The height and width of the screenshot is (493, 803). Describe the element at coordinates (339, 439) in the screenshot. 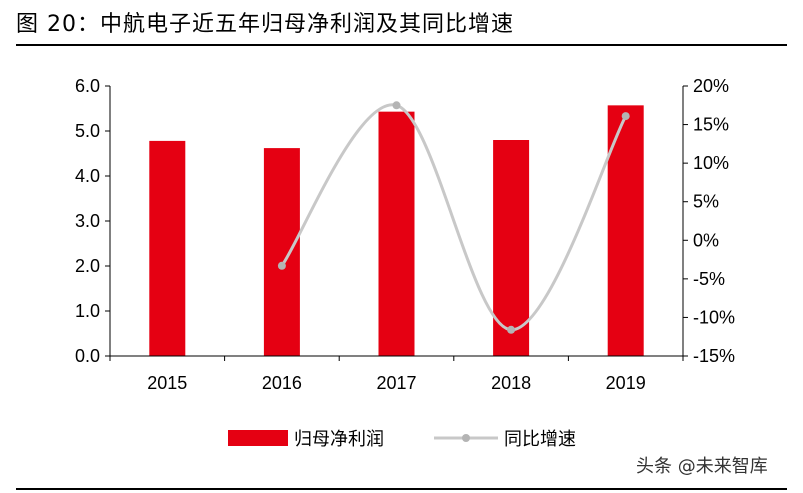

I see `legend-bar-label: 归母净利润` at that location.